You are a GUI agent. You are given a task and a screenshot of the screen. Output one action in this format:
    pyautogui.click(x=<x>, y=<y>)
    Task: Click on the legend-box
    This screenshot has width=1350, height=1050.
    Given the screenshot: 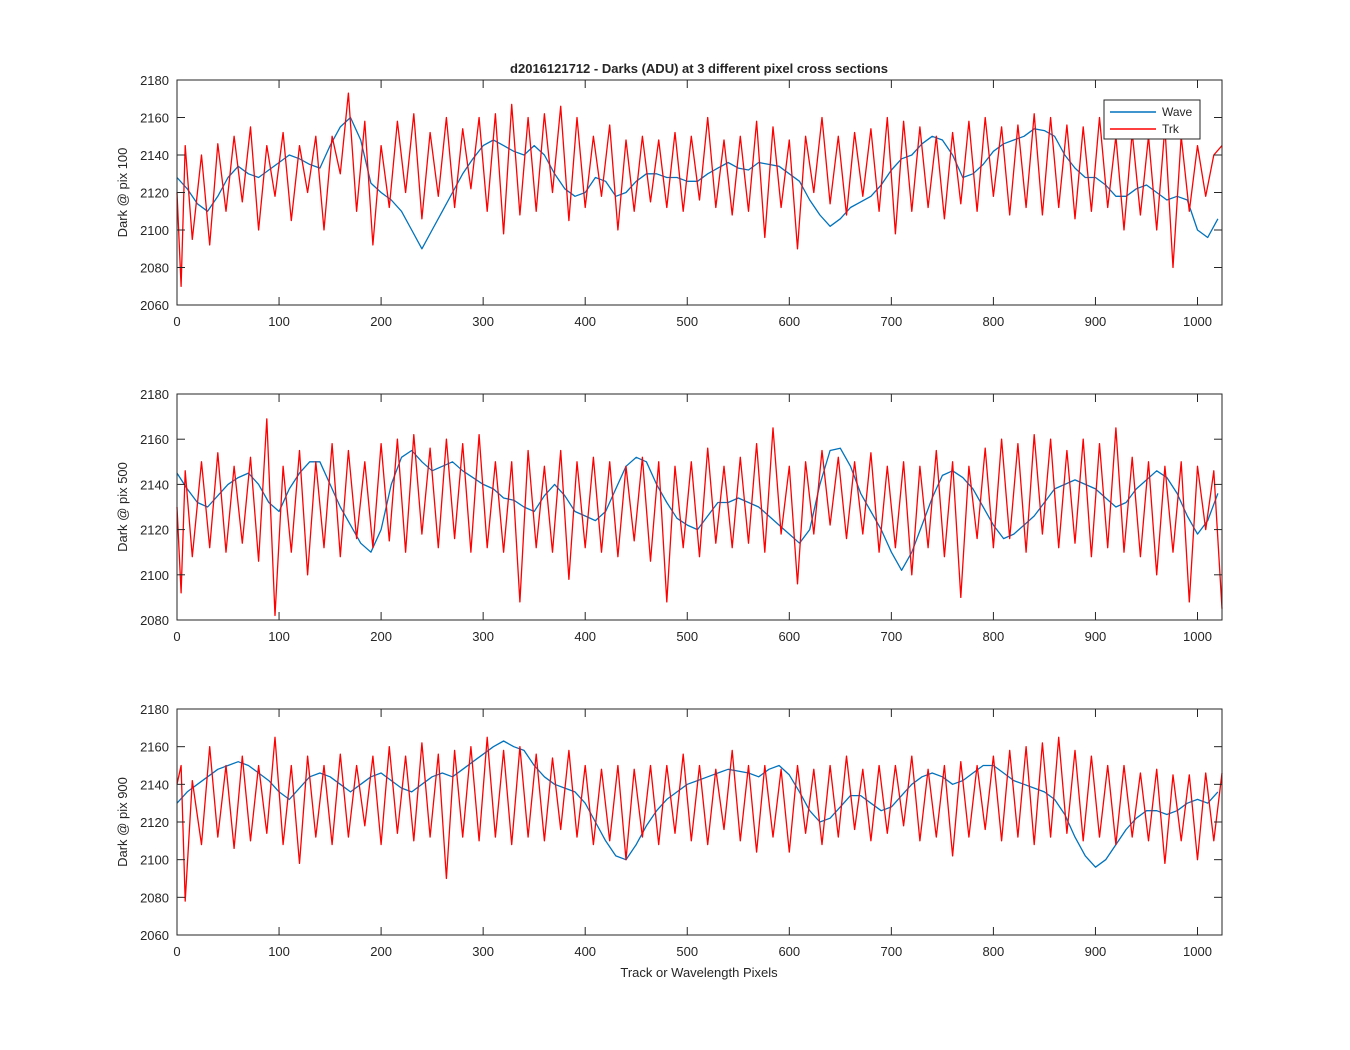 What is the action you would take?
    pyautogui.click(x=1152, y=119)
    